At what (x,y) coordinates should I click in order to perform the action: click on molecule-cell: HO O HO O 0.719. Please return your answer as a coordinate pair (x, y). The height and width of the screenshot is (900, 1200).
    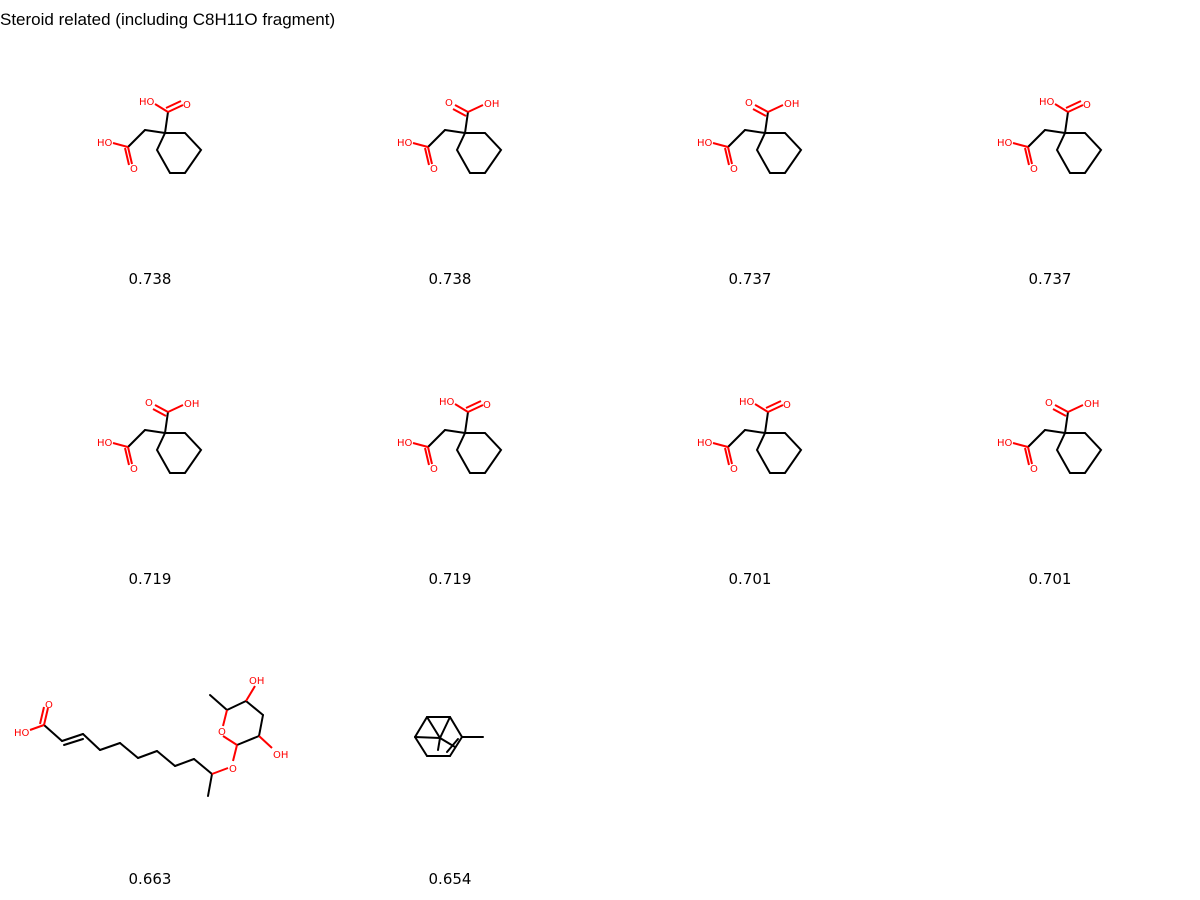
    Looking at the image, I should click on (450, 450).